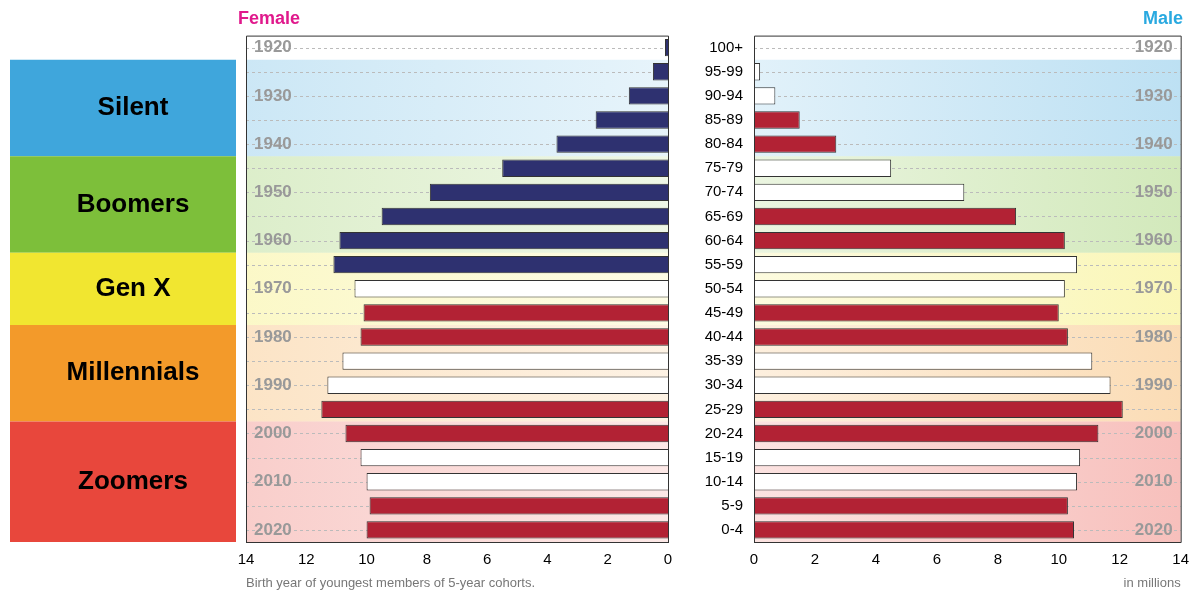  What do you see at coordinates (723, 408) in the screenshot?
I see `y-tick-label: 25-29` at bounding box center [723, 408].